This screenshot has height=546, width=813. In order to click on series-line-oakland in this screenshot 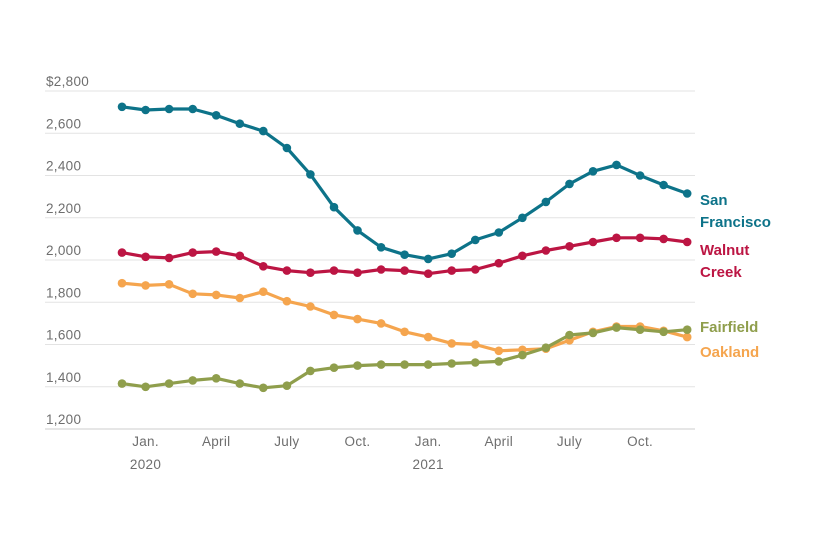, I will do `click(404, 317)`.